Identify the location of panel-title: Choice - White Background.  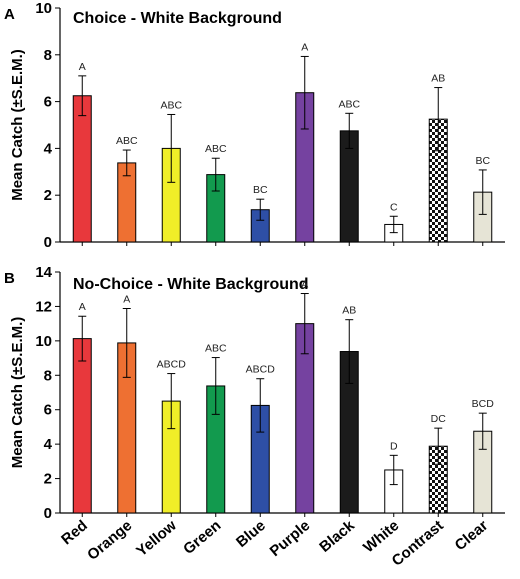
(177, 18).